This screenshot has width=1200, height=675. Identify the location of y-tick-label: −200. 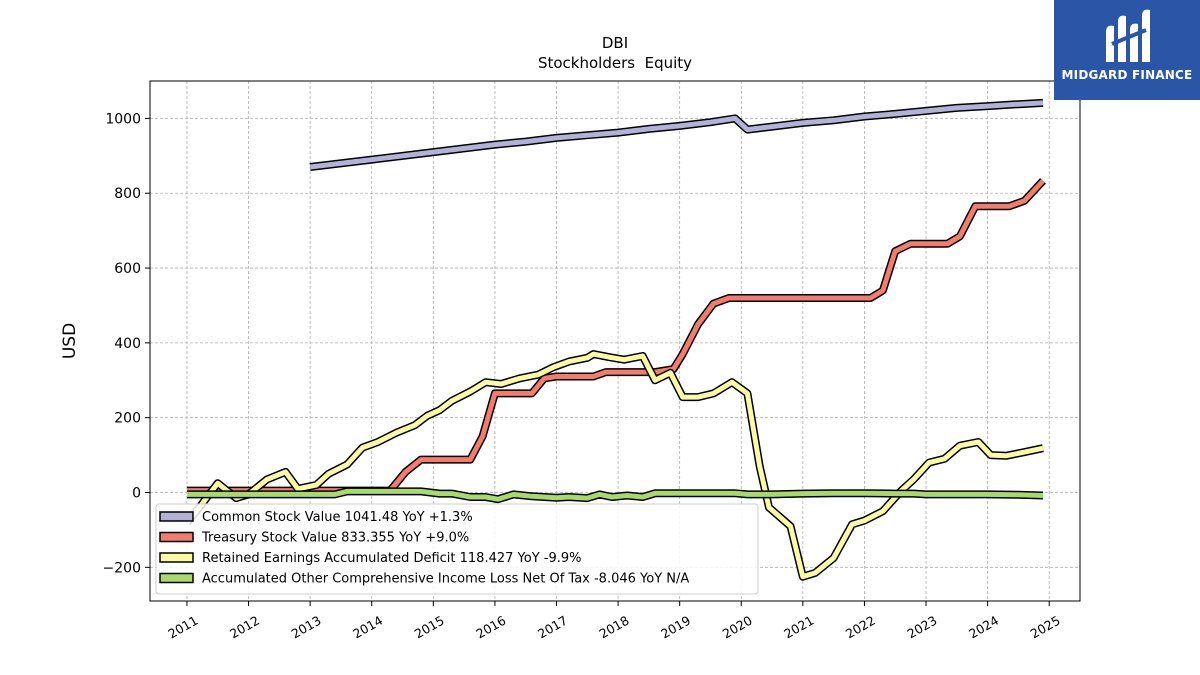
(122, 568).